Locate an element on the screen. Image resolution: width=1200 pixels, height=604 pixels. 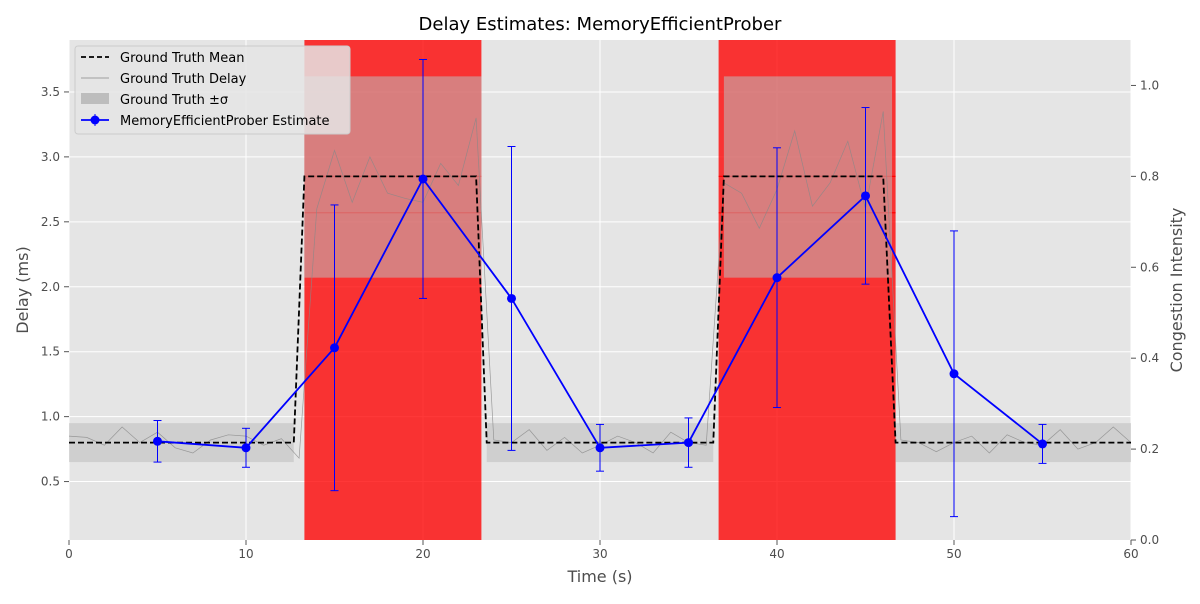
y-tick-label: 0.5 is located at coordinates (50, 482).